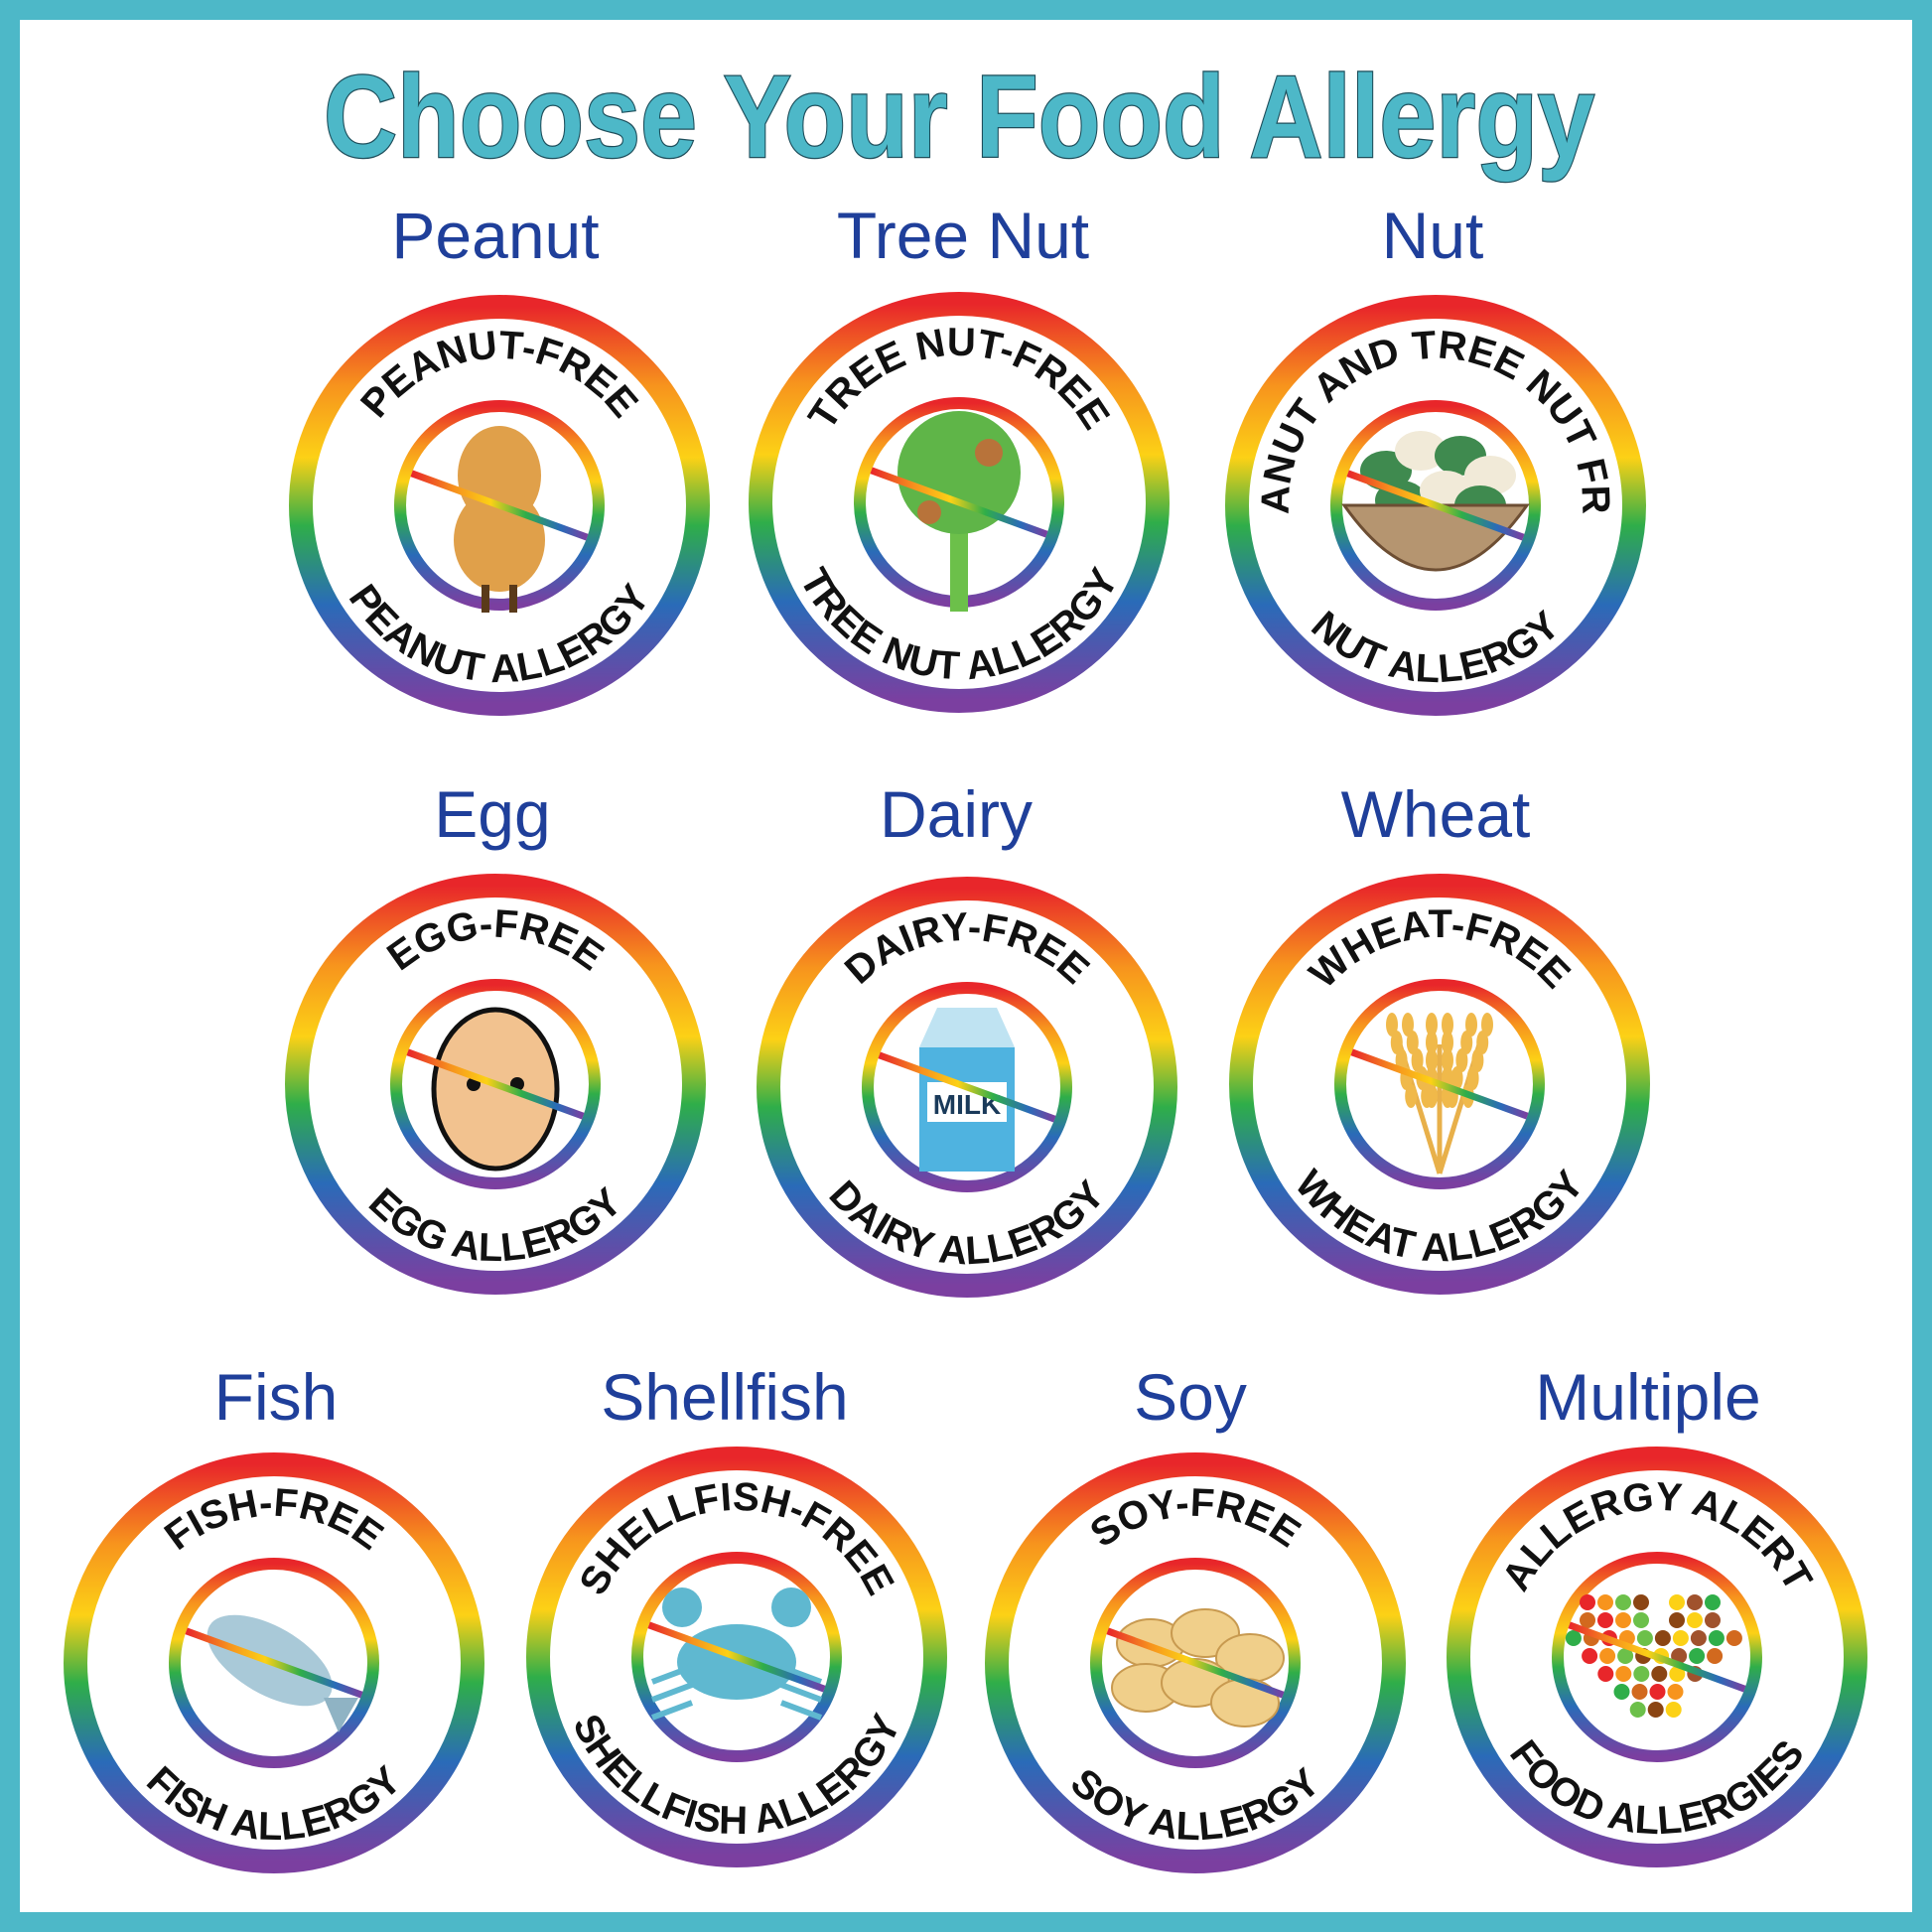  I want to click on badge-label: Multiple, so click(1648, 1397).